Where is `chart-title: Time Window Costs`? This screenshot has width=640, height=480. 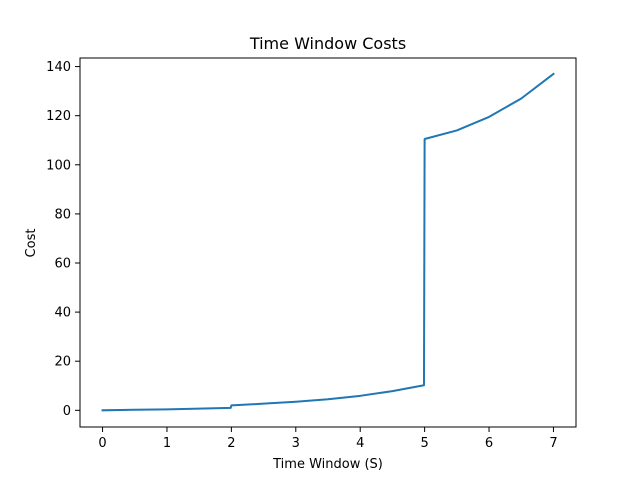
chart-title: Time Window Costs is located at coordinates (327, 43).